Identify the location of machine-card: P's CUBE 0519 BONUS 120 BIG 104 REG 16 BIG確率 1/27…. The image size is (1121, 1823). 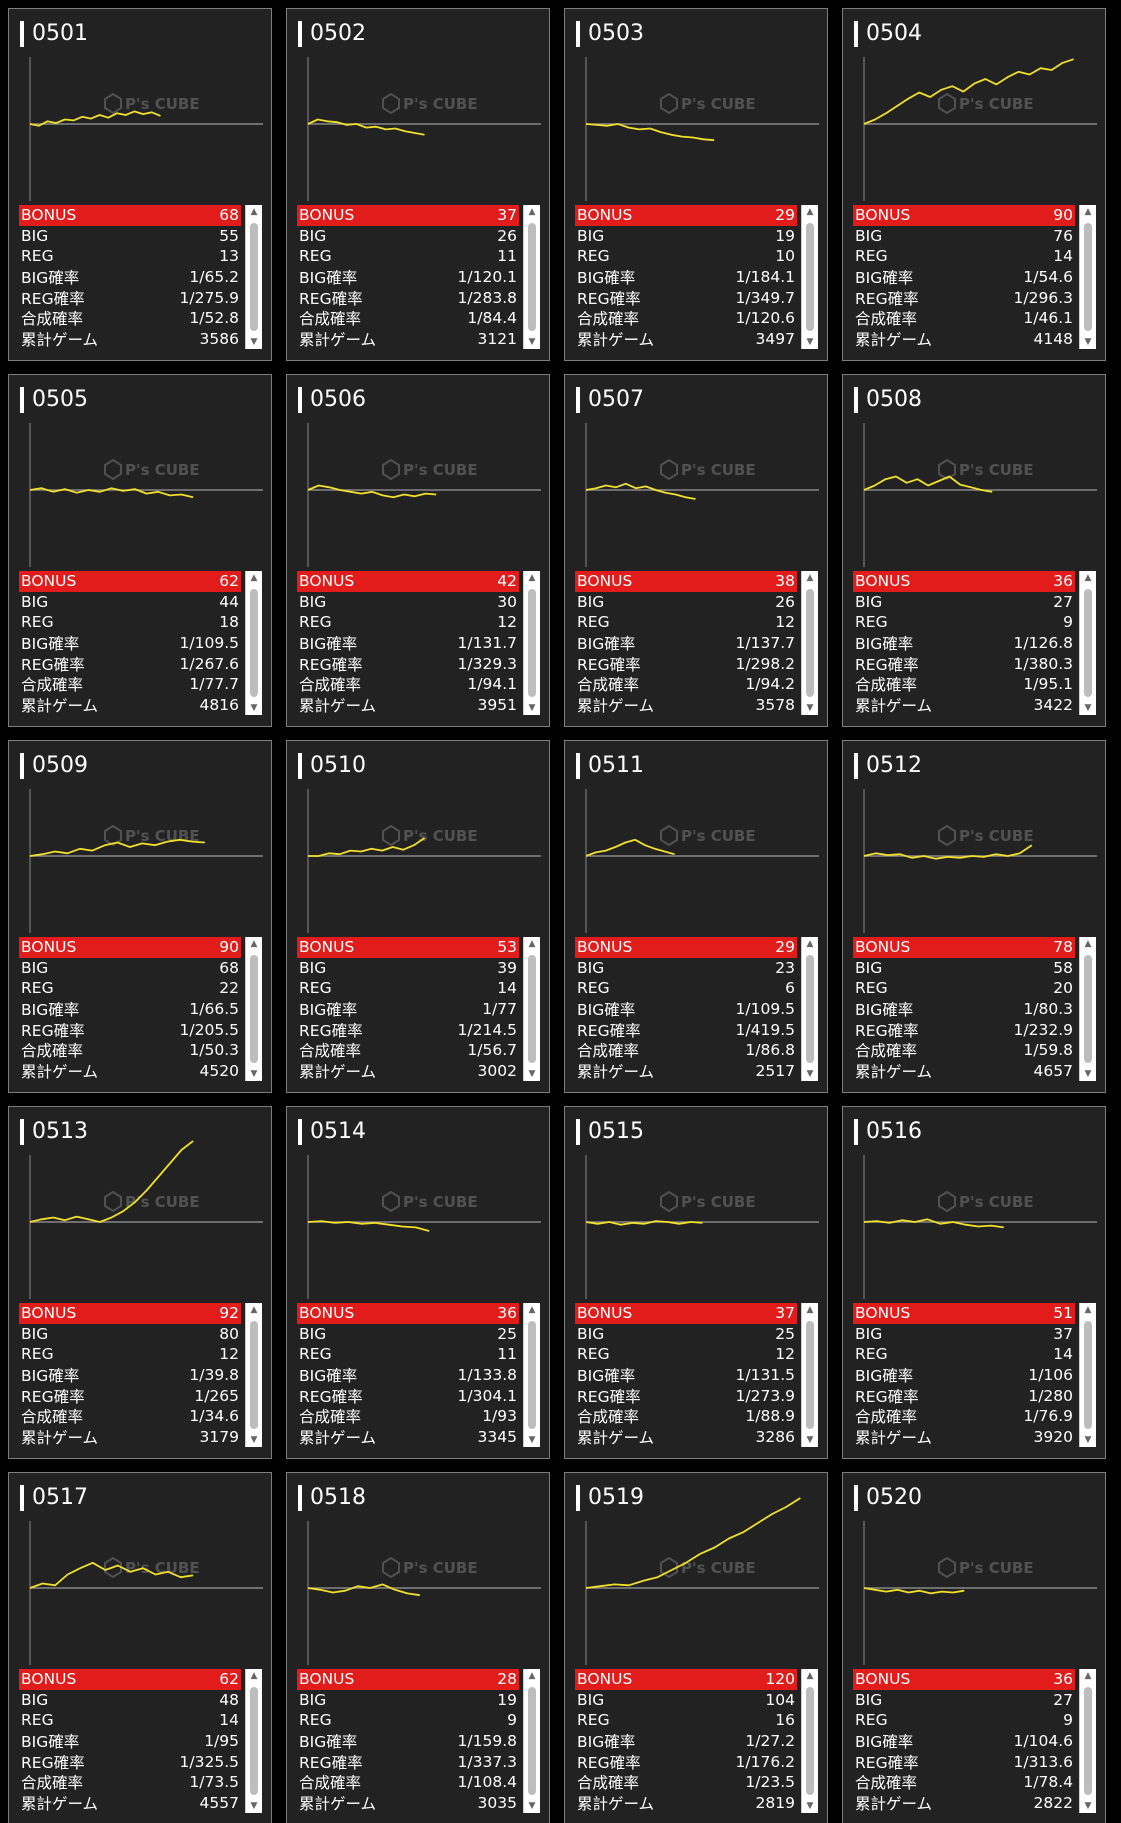
(696, 1647).